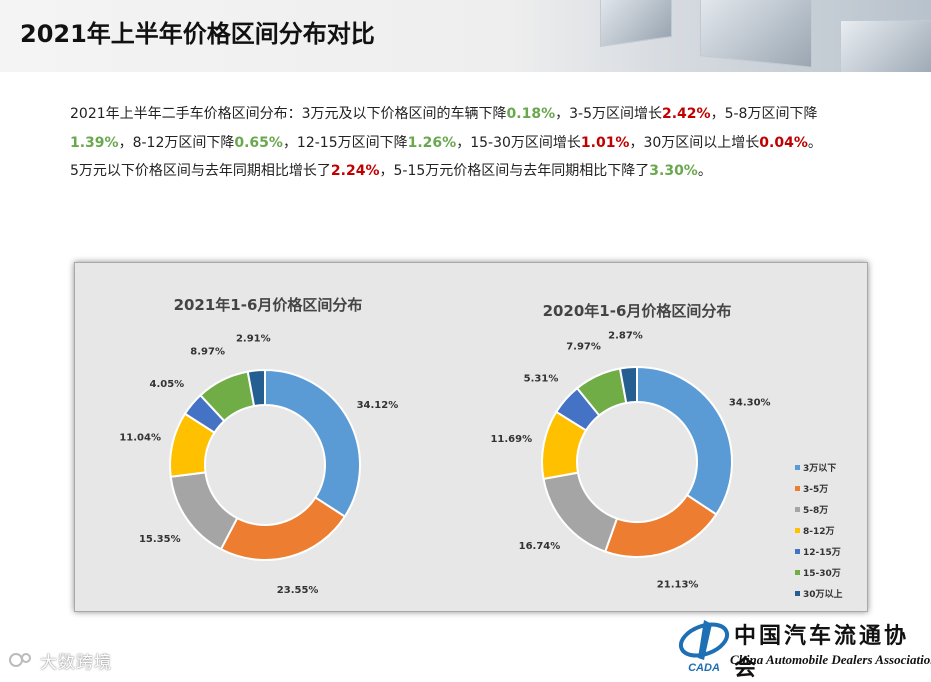 Image resolution: width=931 pixels, height=682 pixels. I want to click on data-label: 4.05%, so click(167, 384).